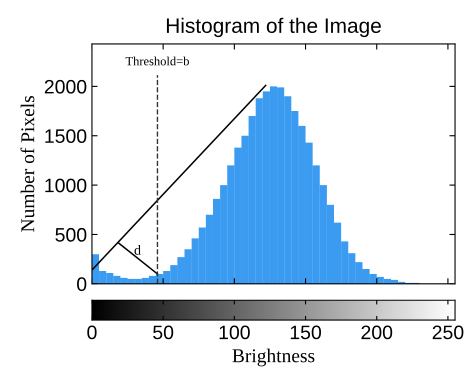 The width and height of the screenshot is (474, 382). What do you see at coordinates (65, 87) in the screenshot?
I see `y-tick-label: 2000` at bounding box center [65, 87].